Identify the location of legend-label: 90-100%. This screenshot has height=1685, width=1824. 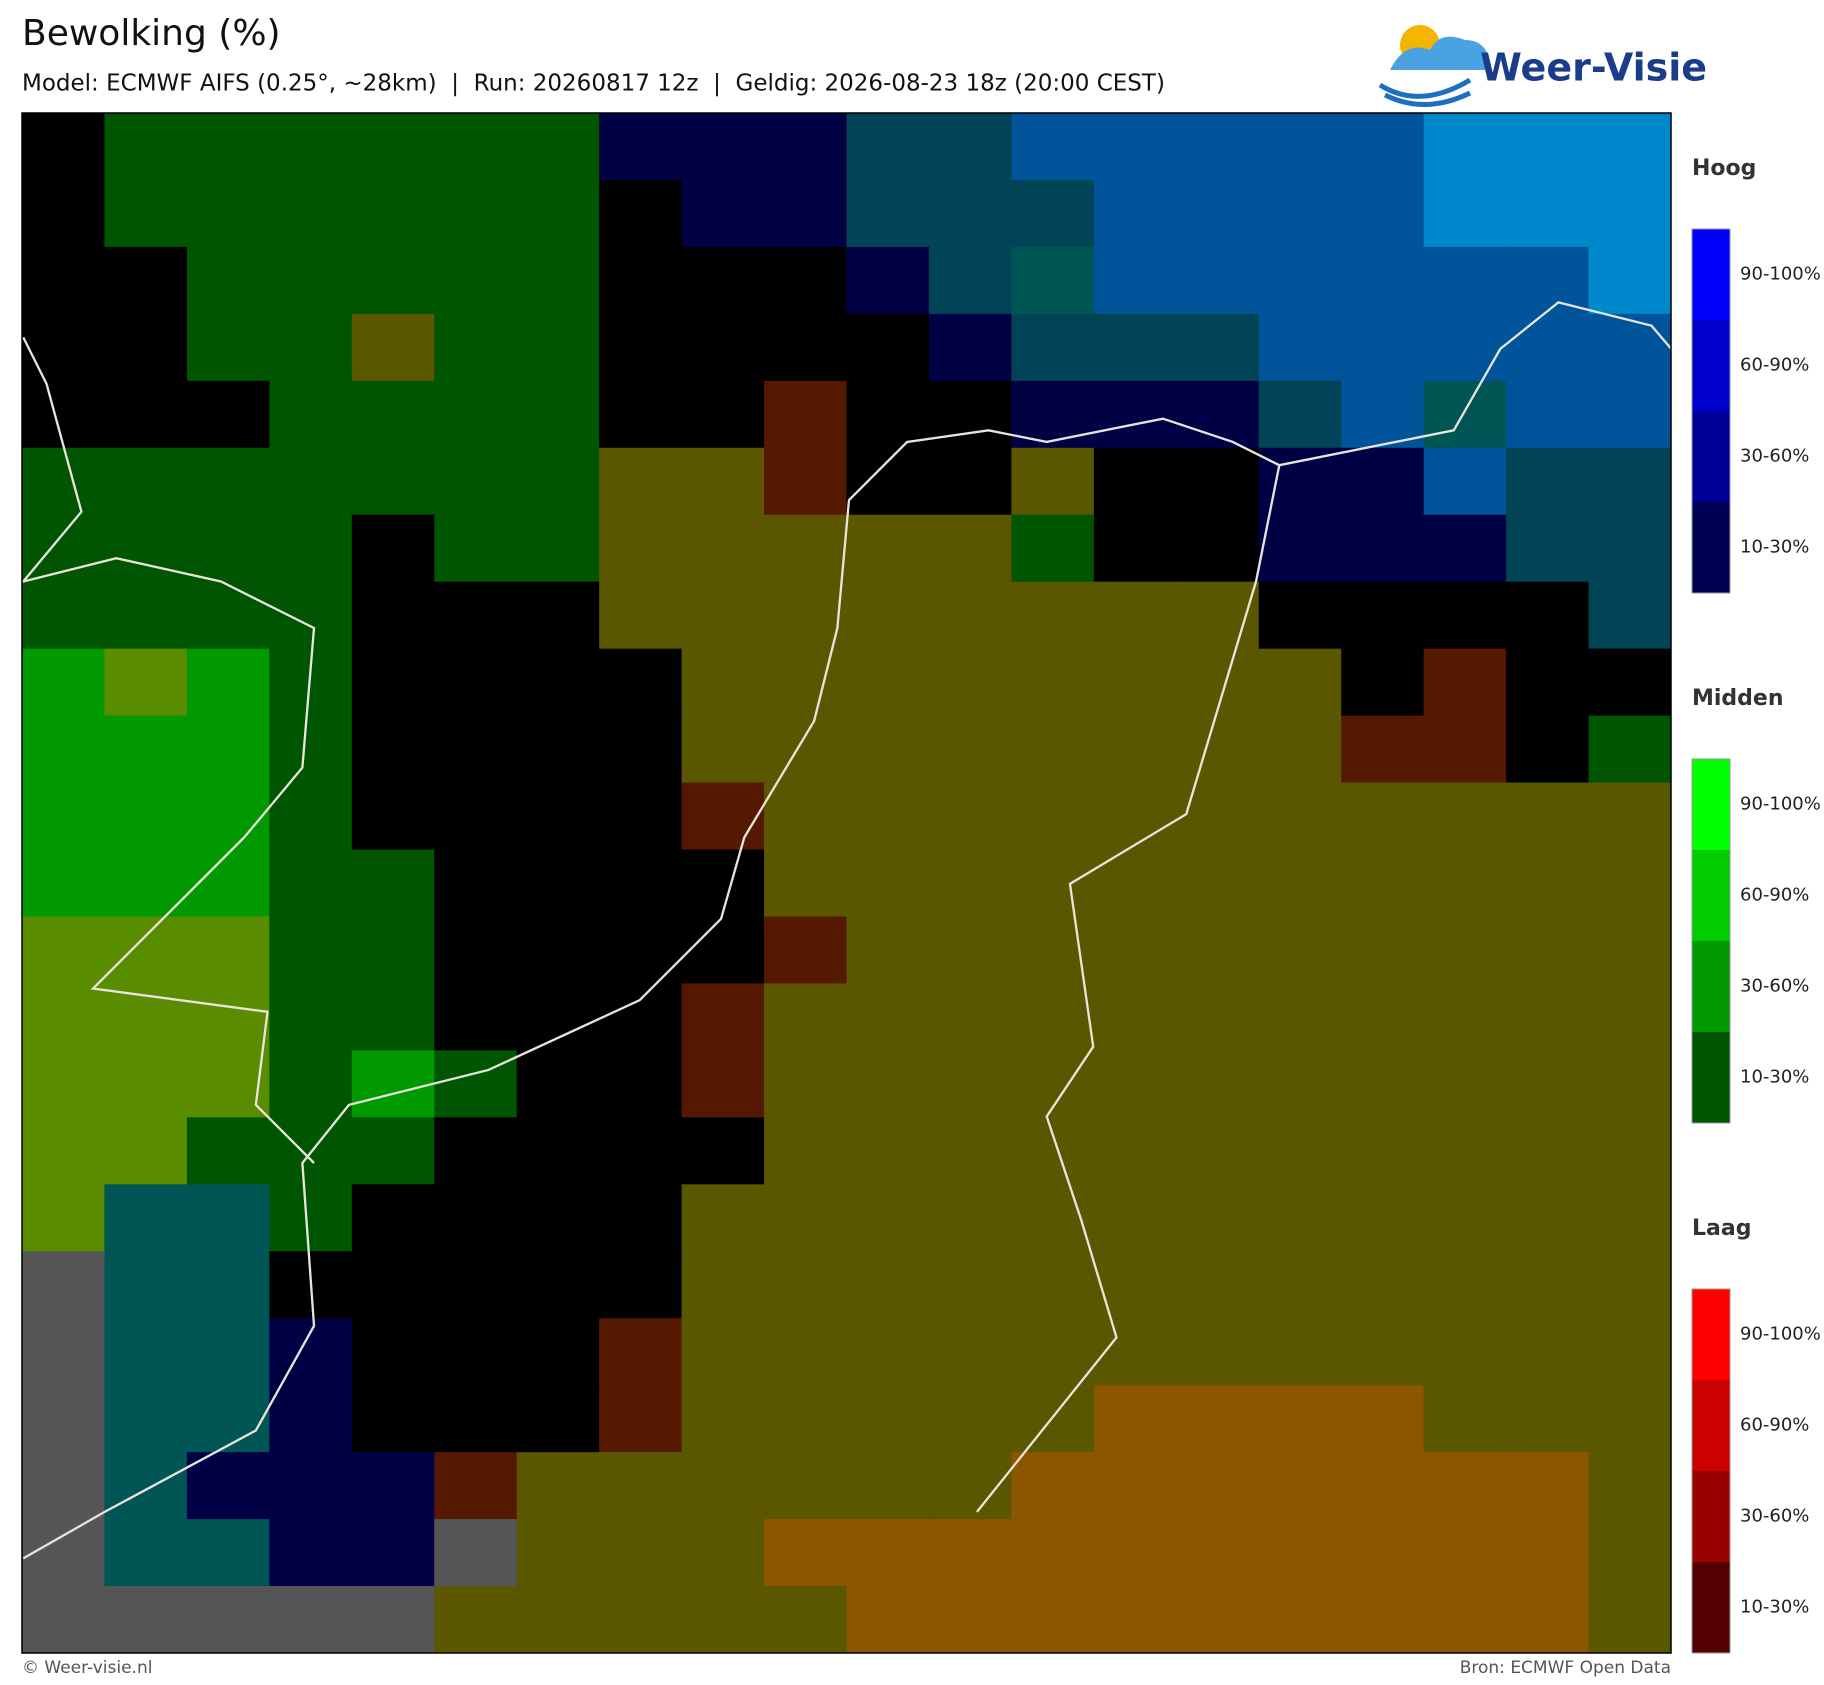
(1780, 274).